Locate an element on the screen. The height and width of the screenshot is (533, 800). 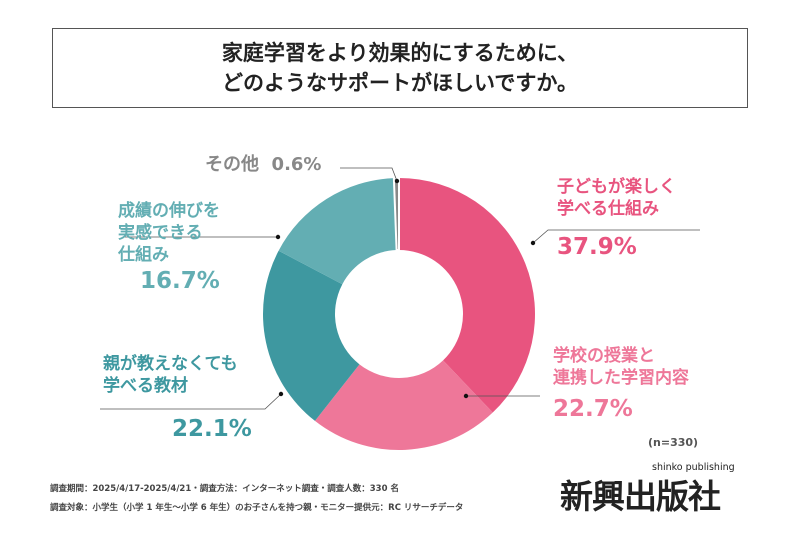
title-box: 家庭学習をより効果的にするために、 どのようなサポートがほしいですか。 is located at coordinates (400, 68).